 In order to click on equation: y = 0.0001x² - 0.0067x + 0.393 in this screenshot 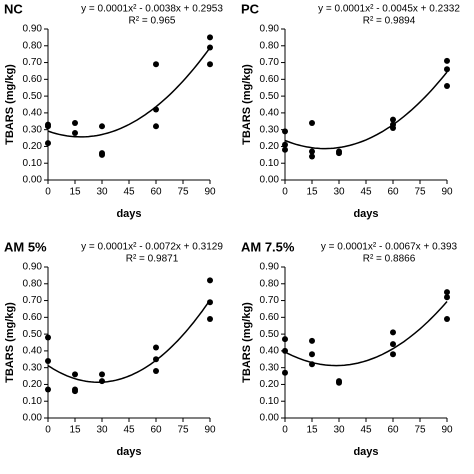, I will do `click(389, 247)`.